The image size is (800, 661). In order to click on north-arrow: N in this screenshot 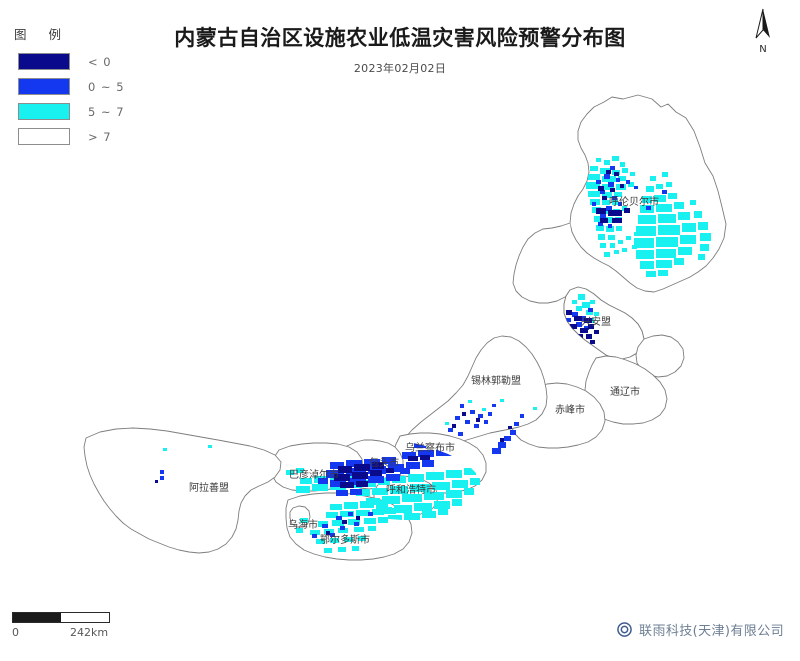, I will do `click(763, 31)`.